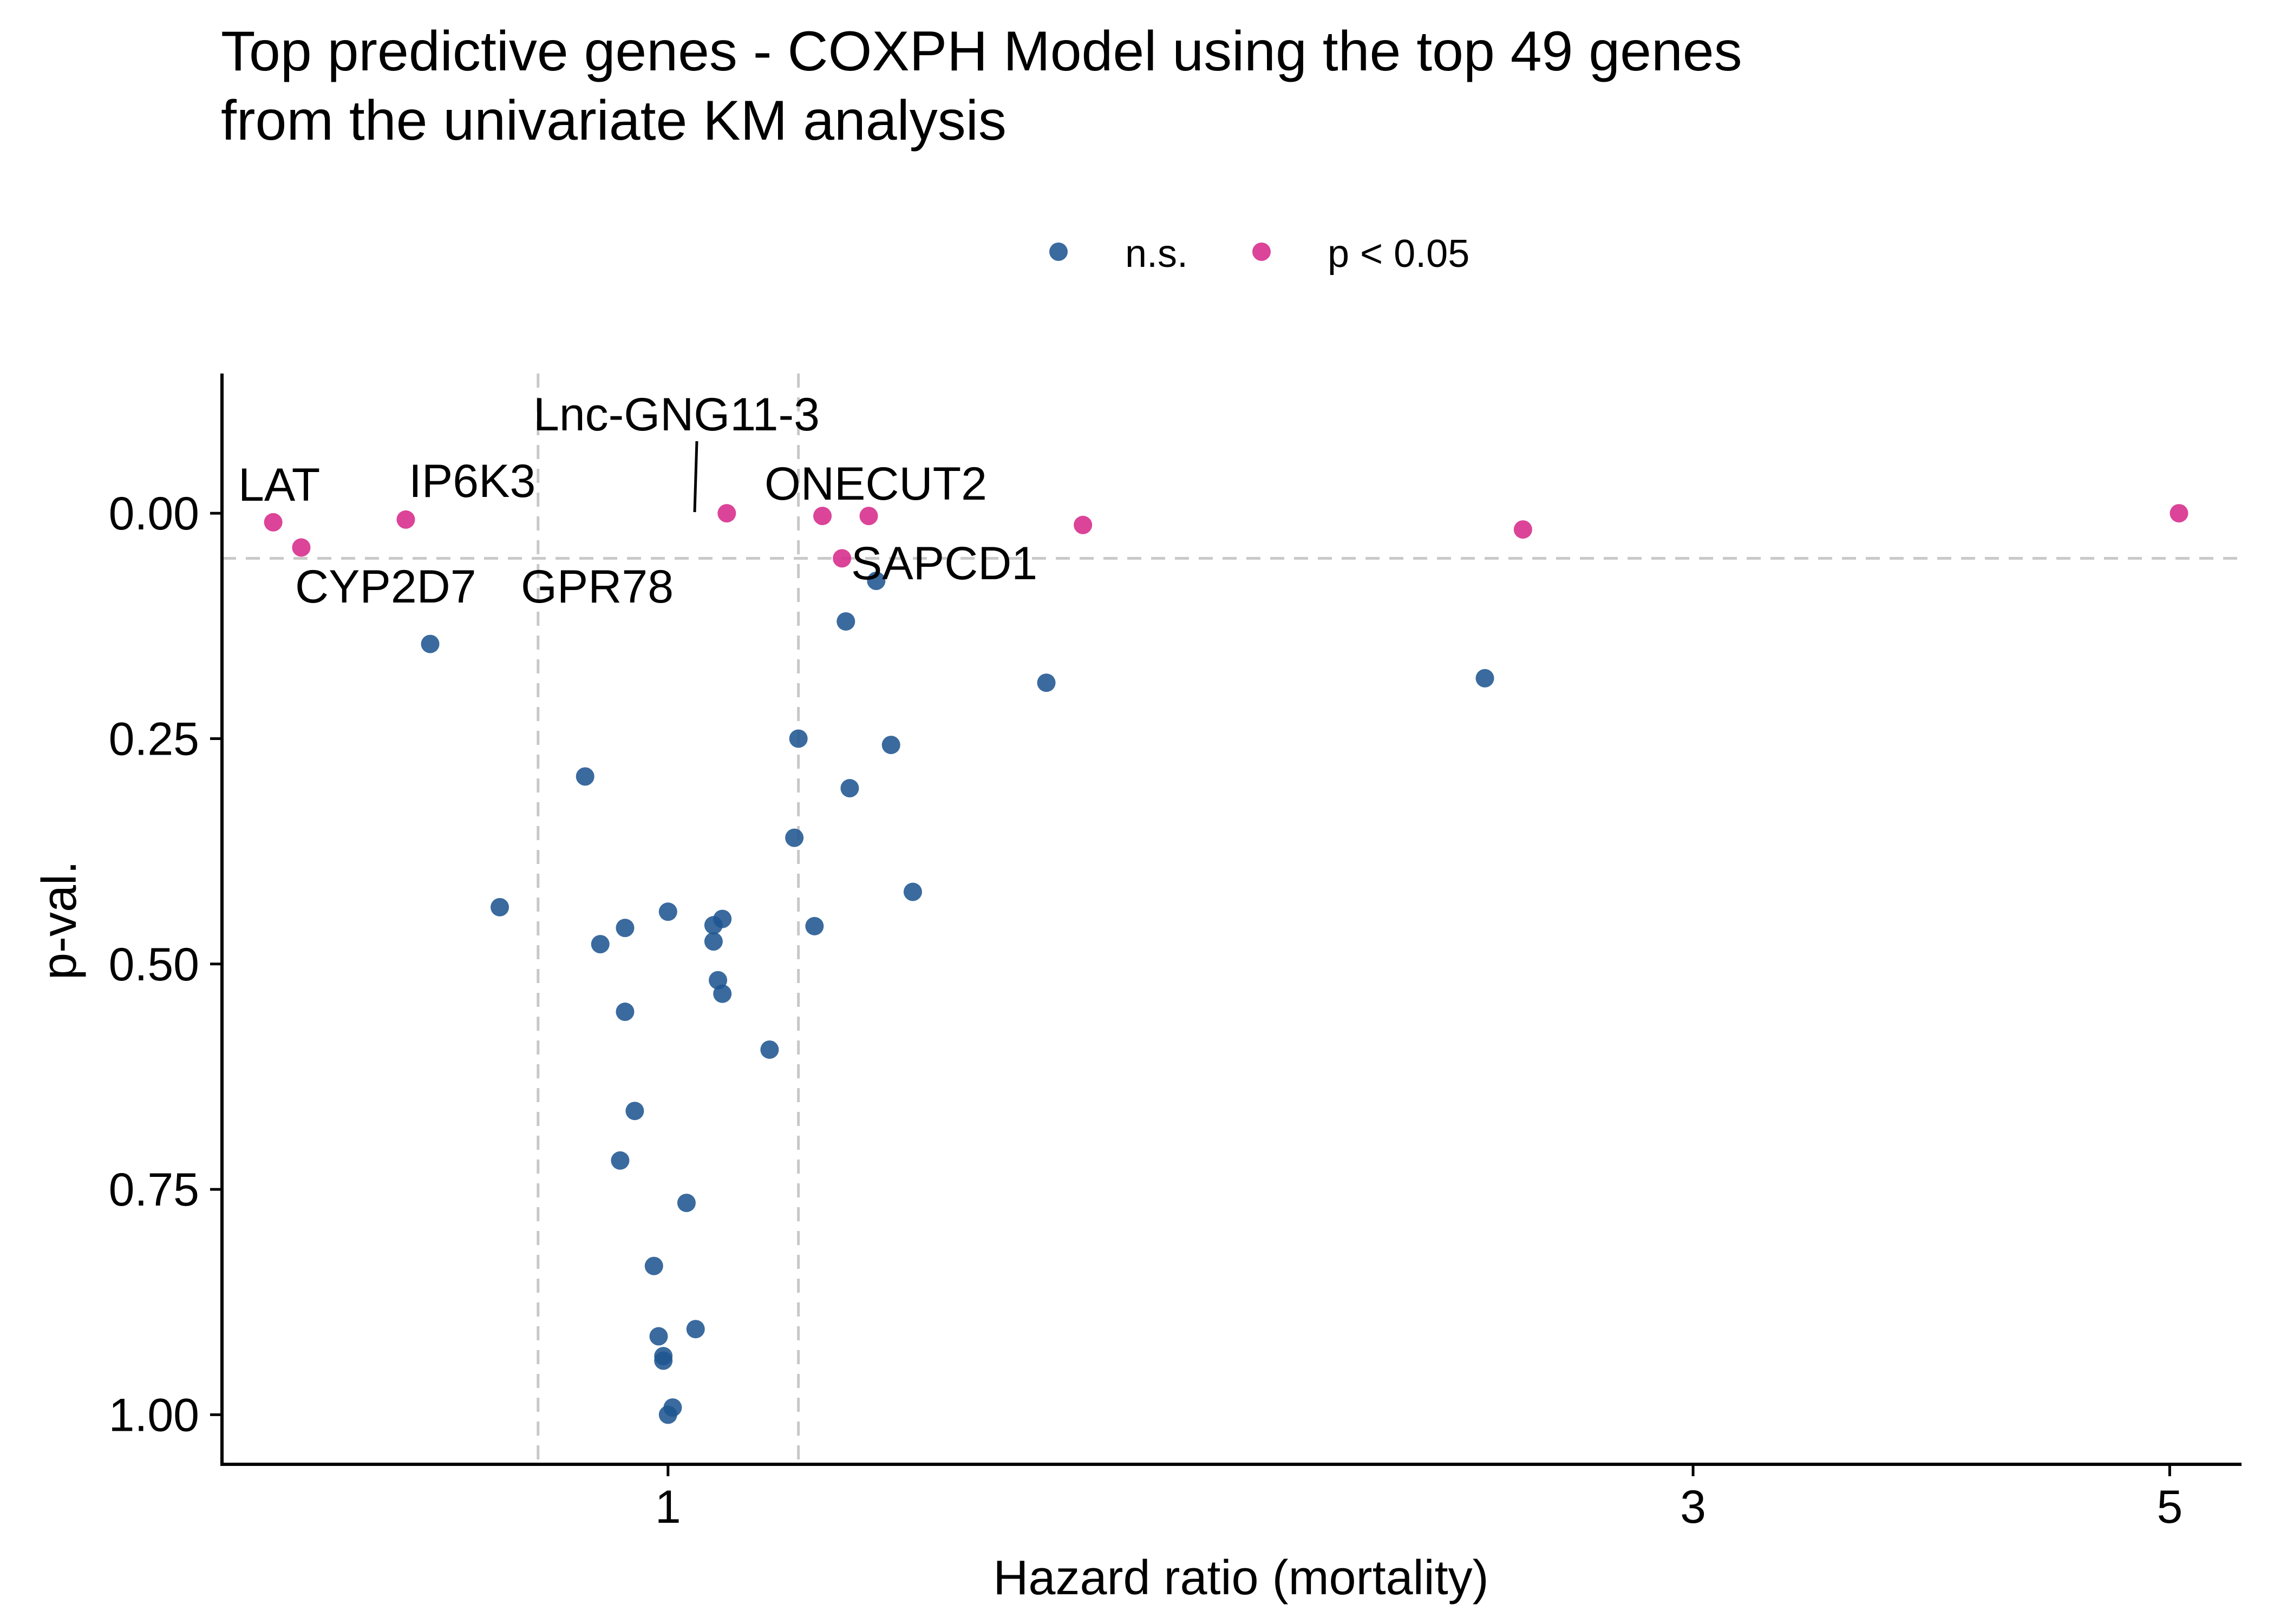 This screenshot has width=2274, height=1624. What do you see at coordinates (1157, 254) in the screenshot?
I see `legend-label-ns: n.s.` at bounding box center [1157, 254].